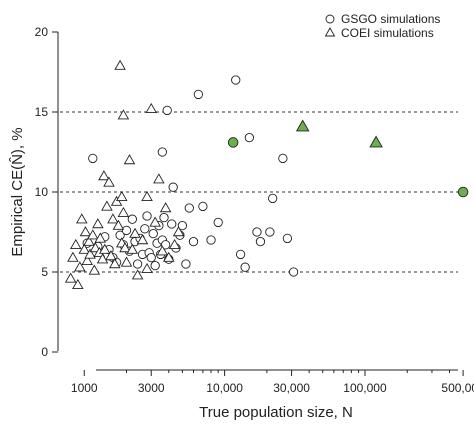 This screenshot has width=474, height=424. What do you see at coordinates (387, 33) in the screenshot?
I see `legend-label-coei: COEI simulations` at bounding box center [387, 33].